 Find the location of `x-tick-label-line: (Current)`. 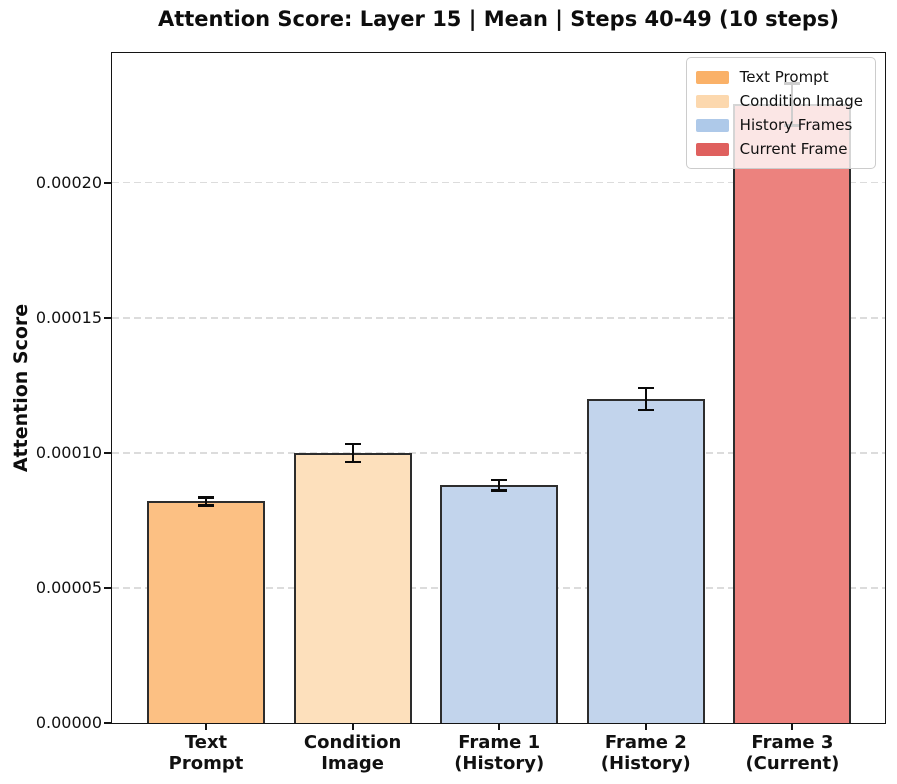

x-tick-label-line: (Current) is located at coordinates (792, 763).